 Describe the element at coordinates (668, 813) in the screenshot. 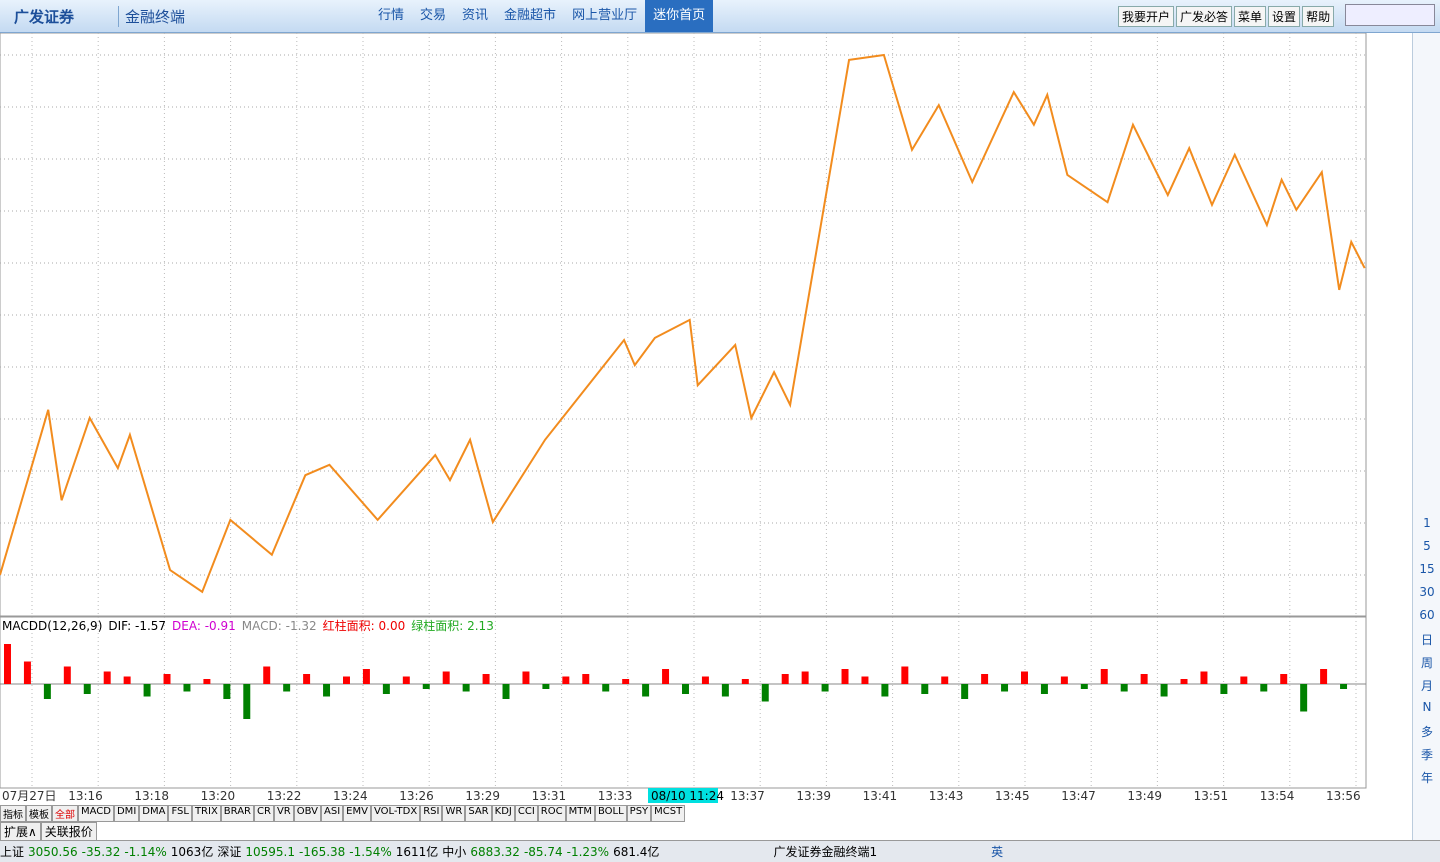

I see `indicator-tab: MCST` at that location.